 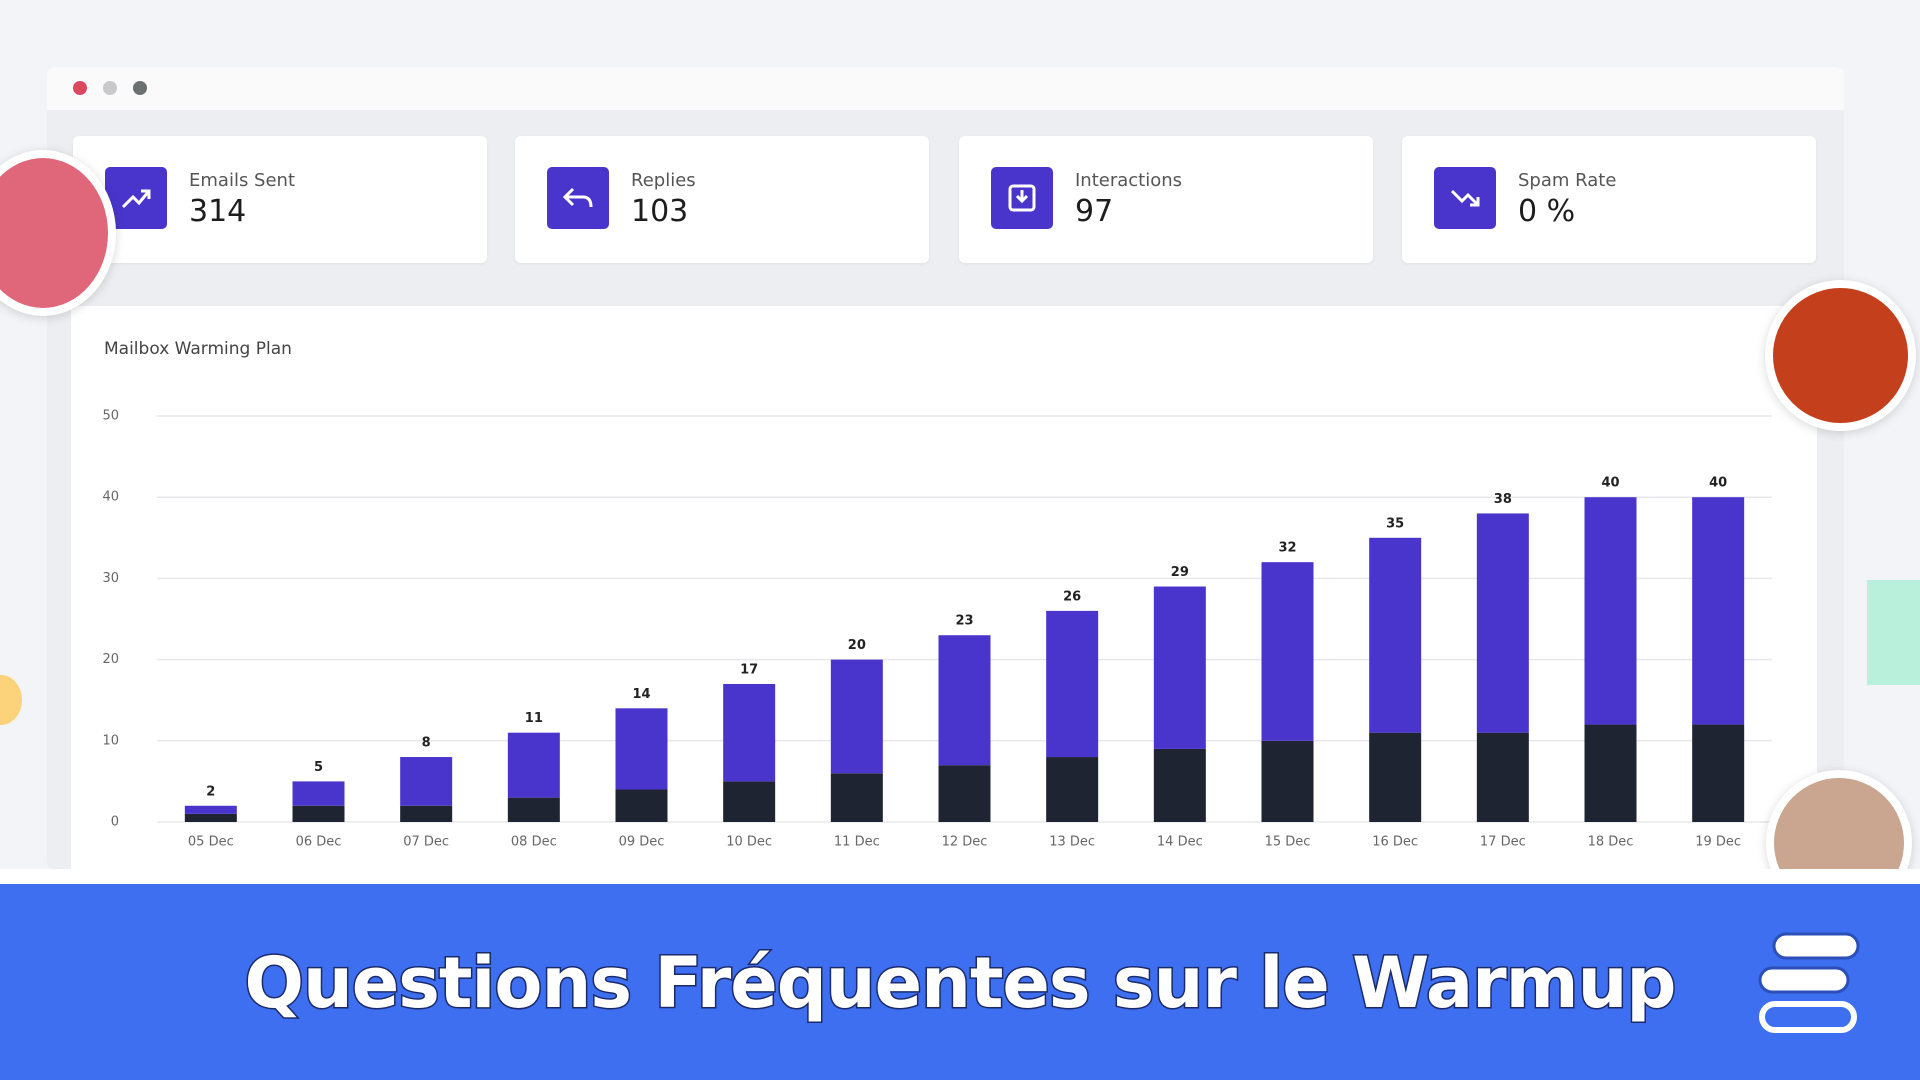 What do you see at coordinates (534, 718) in the screenshot?
I see `data-label: 11` at bounding box center [534, 718].